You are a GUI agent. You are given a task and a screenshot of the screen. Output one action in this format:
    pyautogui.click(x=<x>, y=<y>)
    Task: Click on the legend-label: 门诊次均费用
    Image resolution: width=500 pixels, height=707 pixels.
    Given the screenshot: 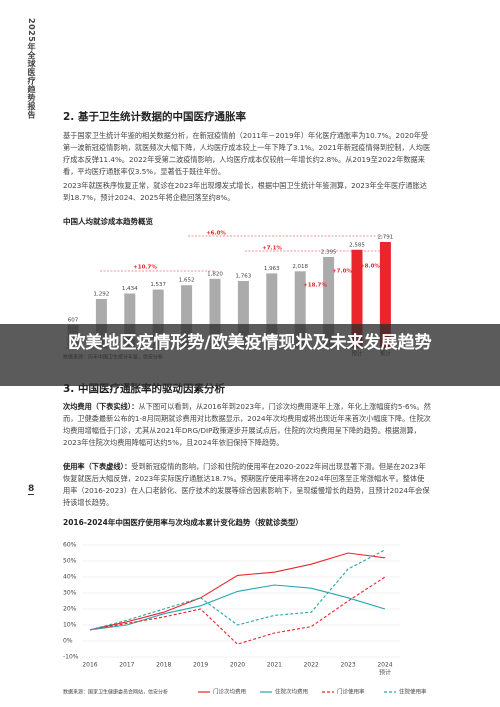 What is the action you would take?
    pyautogui.click(x=229, y=692)
    